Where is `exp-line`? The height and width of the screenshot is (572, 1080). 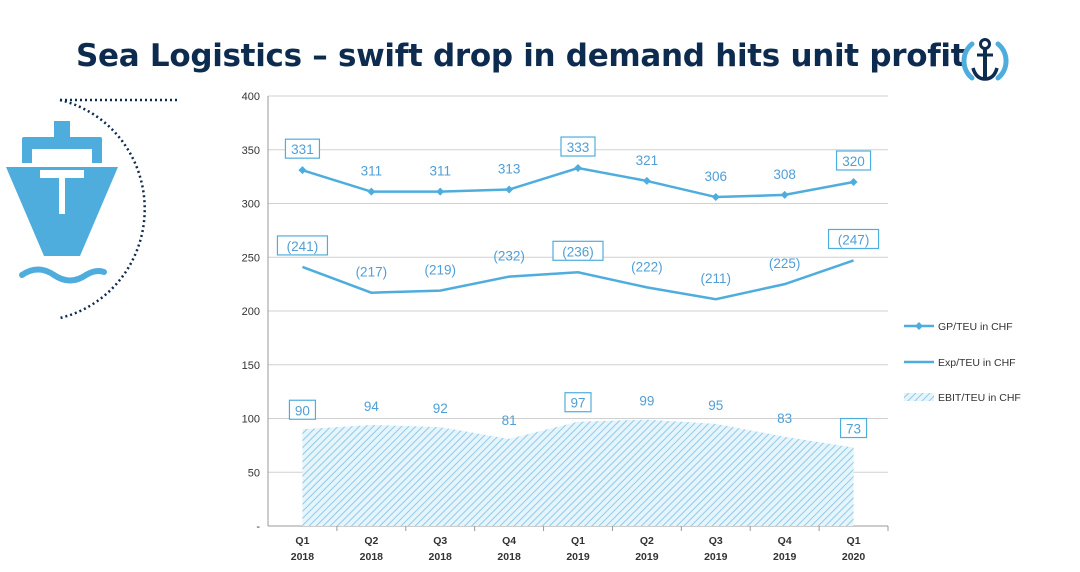
exp-line is located at coordinates (578, 280).